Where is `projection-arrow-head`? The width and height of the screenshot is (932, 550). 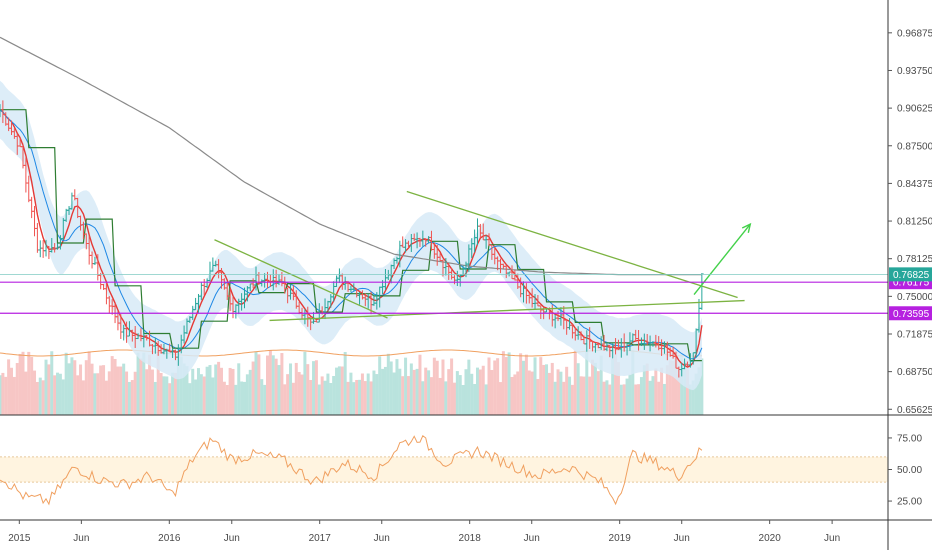
projection-arrow-head is located at coordinates (746, 227).